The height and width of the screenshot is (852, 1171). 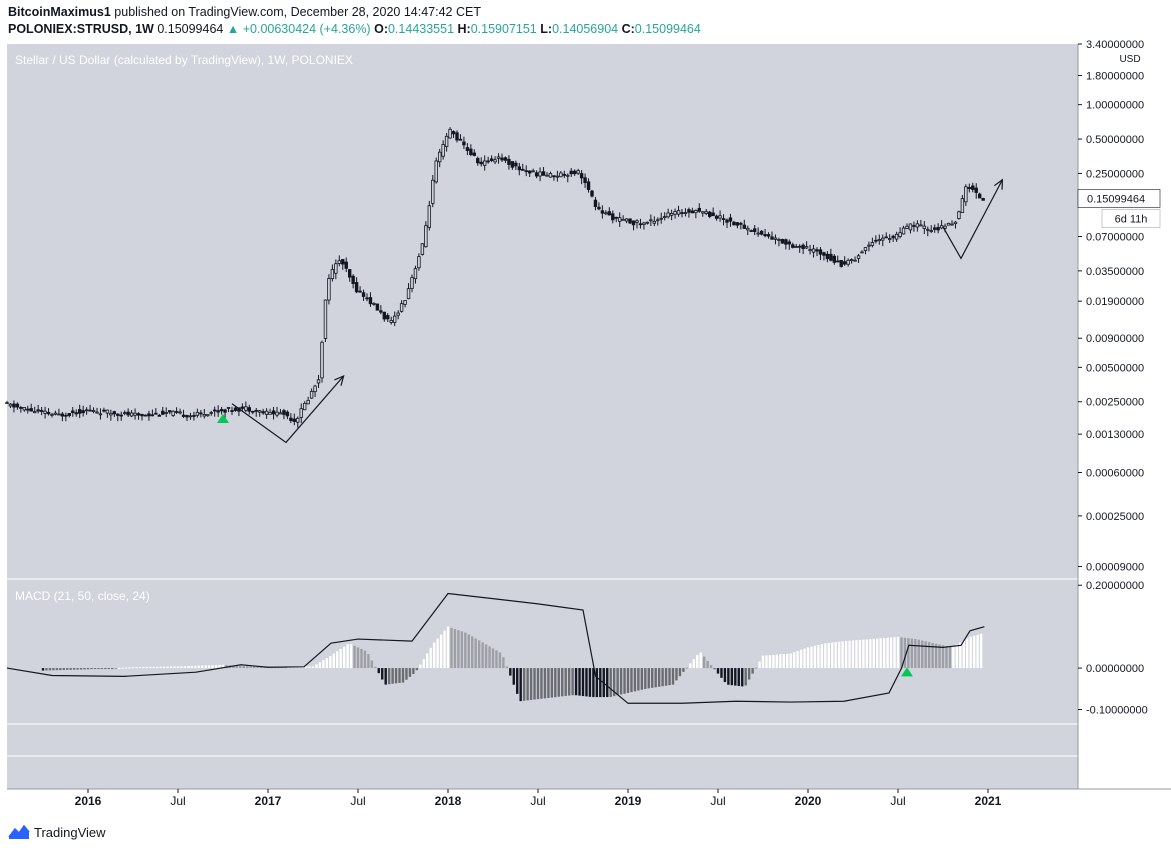 I want to click on symbol-label: POLONIEX:STRUSD, 1W, so click(x=81, y=29).